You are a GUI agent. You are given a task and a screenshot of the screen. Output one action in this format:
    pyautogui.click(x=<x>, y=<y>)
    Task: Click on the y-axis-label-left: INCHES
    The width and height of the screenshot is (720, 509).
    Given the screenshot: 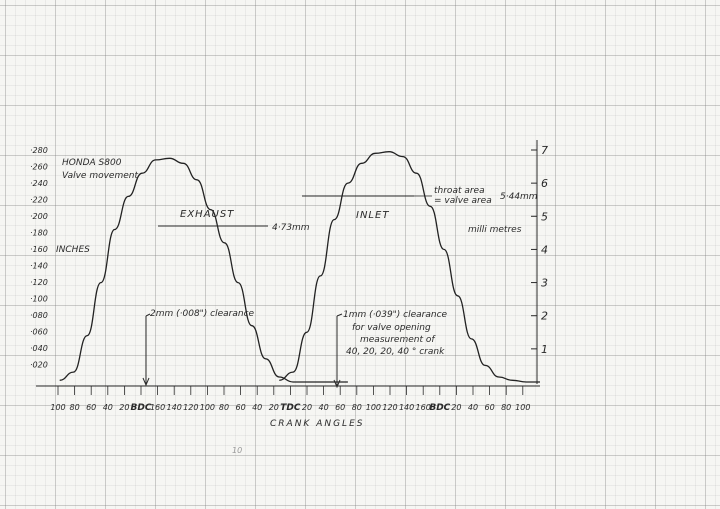 What is the action you would take?
    pyautogui.click(x=73, y=250)
    